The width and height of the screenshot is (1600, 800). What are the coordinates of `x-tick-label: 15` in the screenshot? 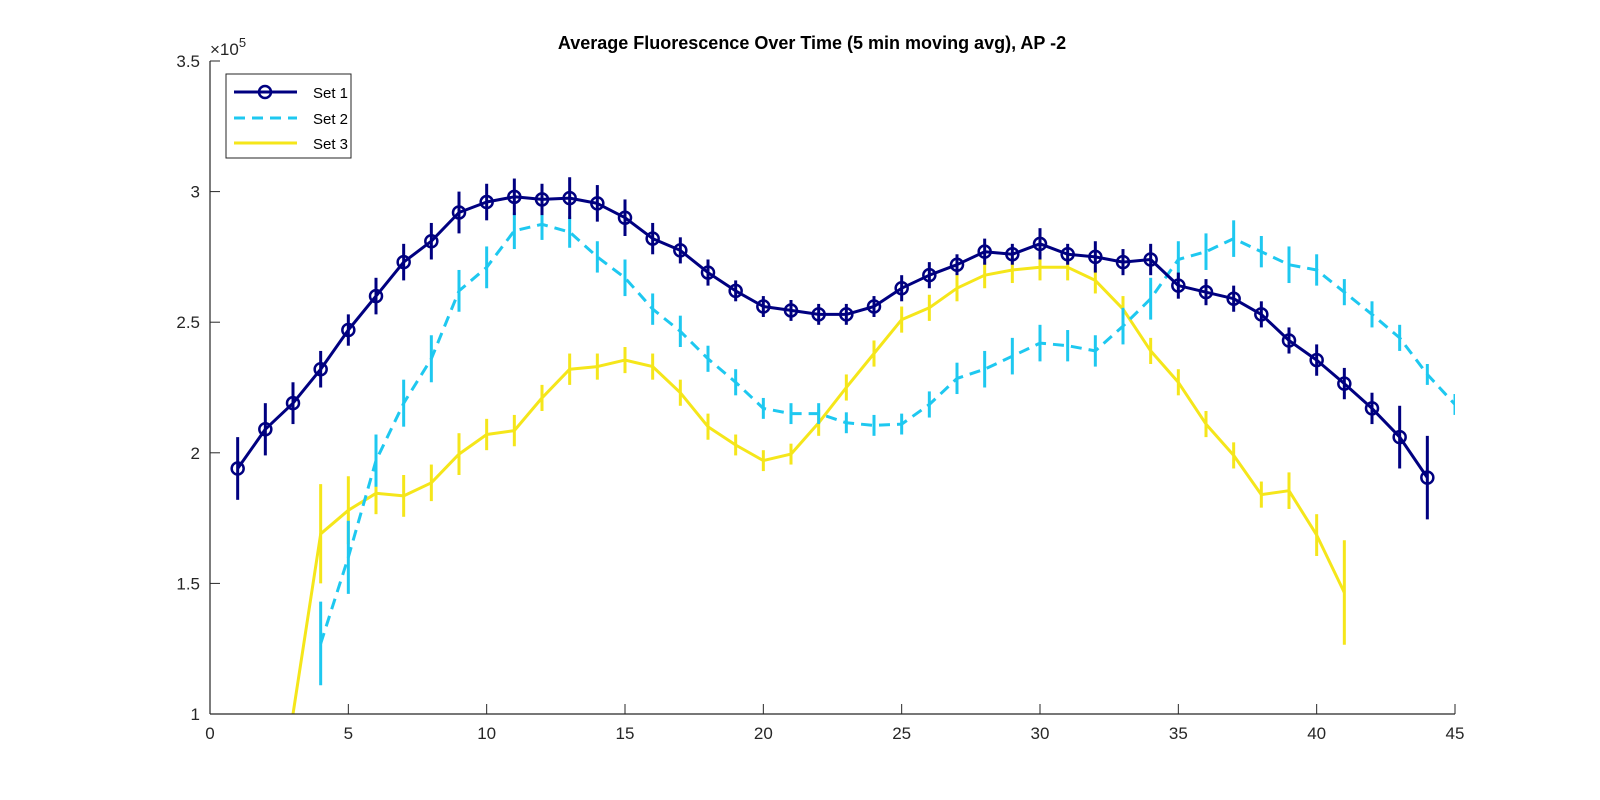 It's located at (625, 733).